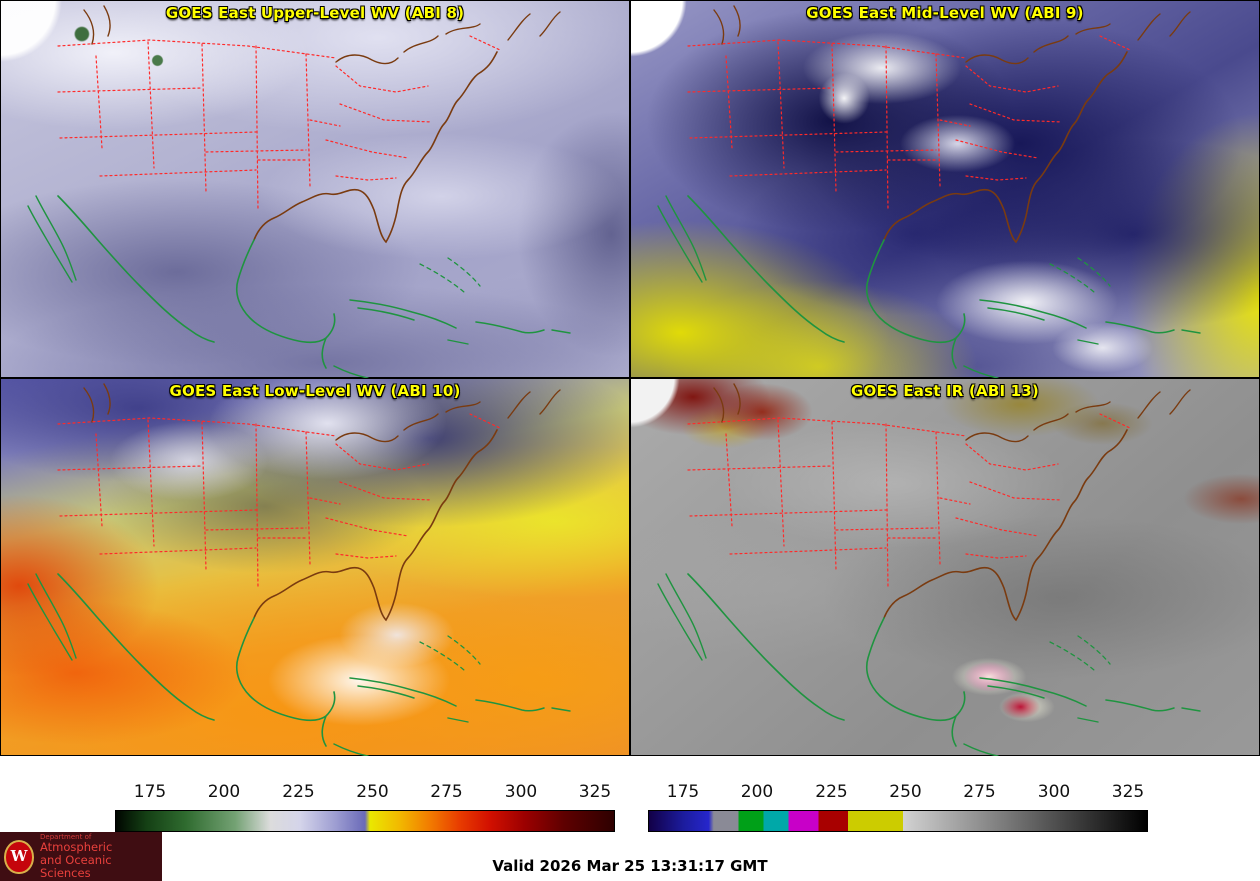 The width and height of the screenshot is (1260, 881). I want to click on uw-crest-icon: W, so click(19, 856).